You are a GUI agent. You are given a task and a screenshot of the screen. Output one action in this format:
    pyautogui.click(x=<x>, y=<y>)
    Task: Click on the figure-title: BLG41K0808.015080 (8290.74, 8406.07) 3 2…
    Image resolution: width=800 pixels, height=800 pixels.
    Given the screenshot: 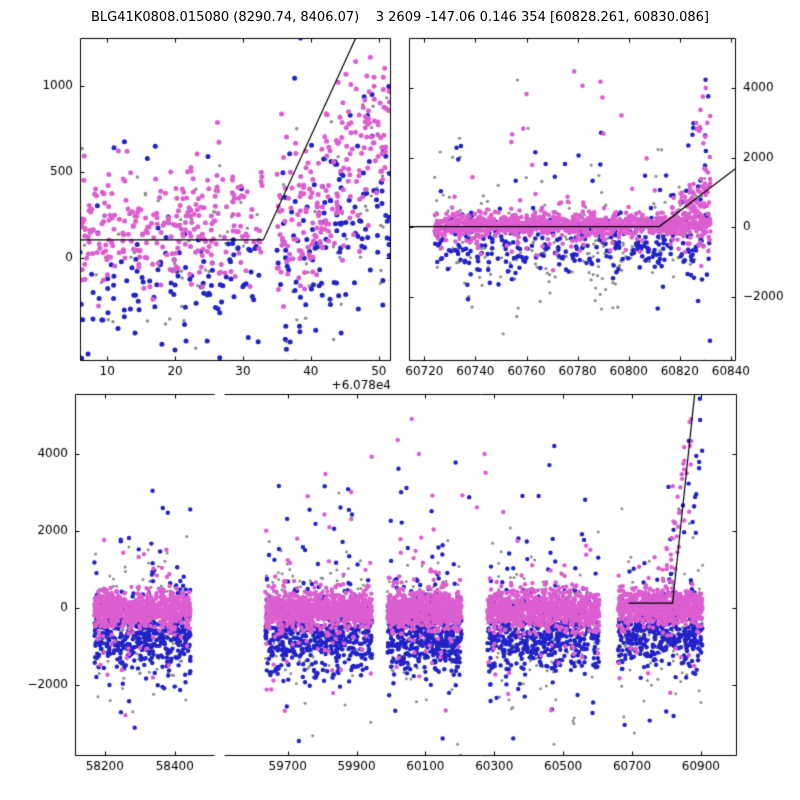 What is the action you would take?
    pyautogui.click(x=400, y=17)
    